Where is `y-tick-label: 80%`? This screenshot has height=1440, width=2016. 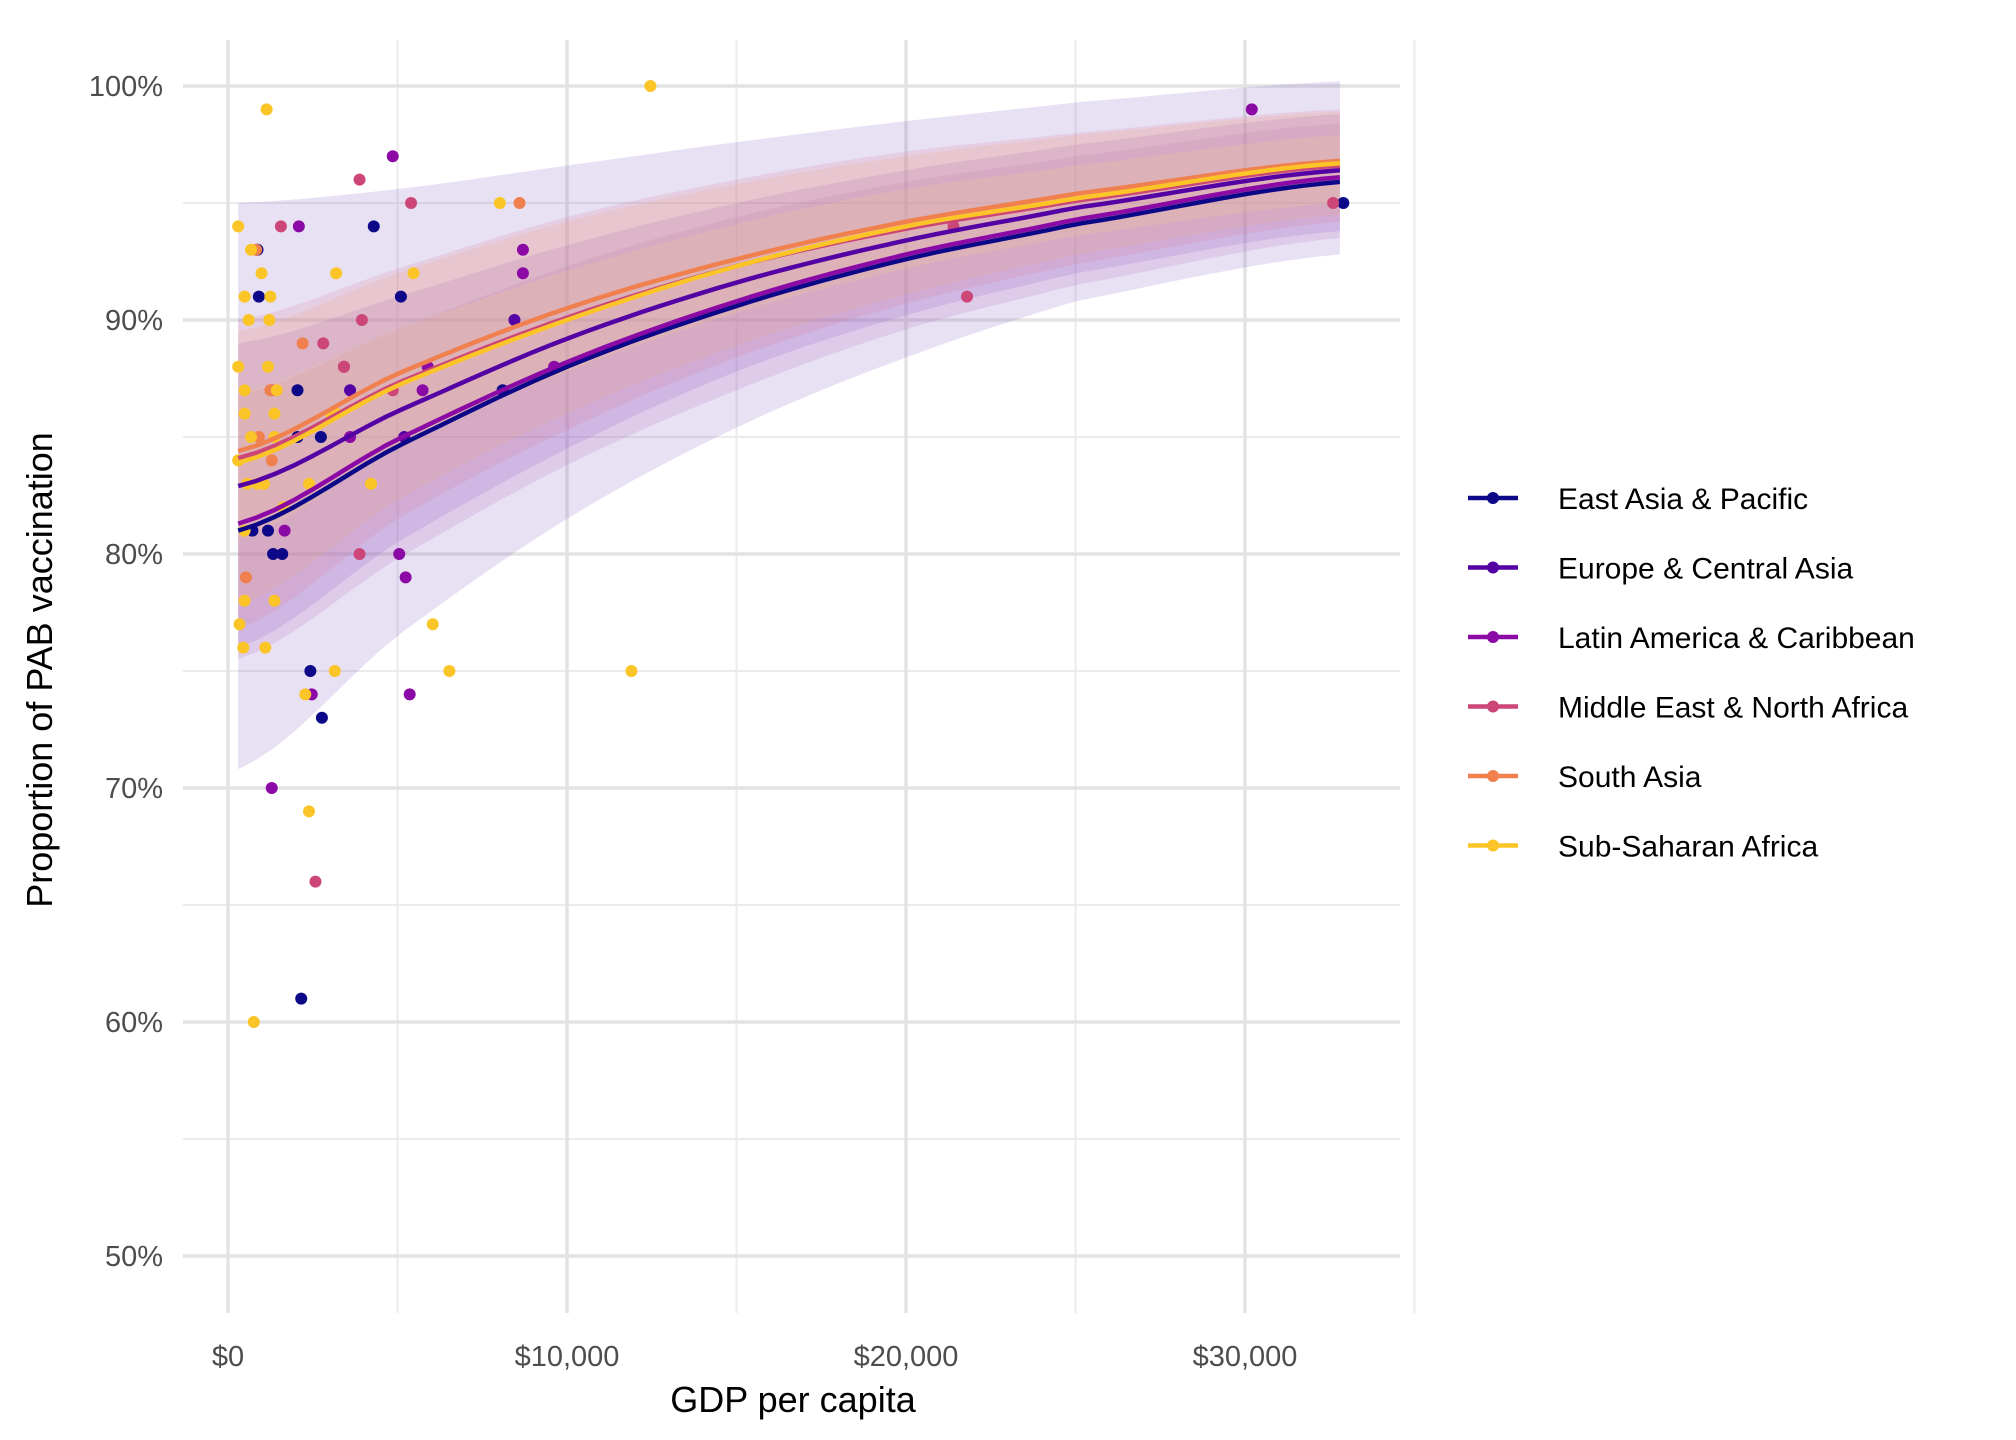 y-tick-label: 80% is located at coordinates (134, 555).